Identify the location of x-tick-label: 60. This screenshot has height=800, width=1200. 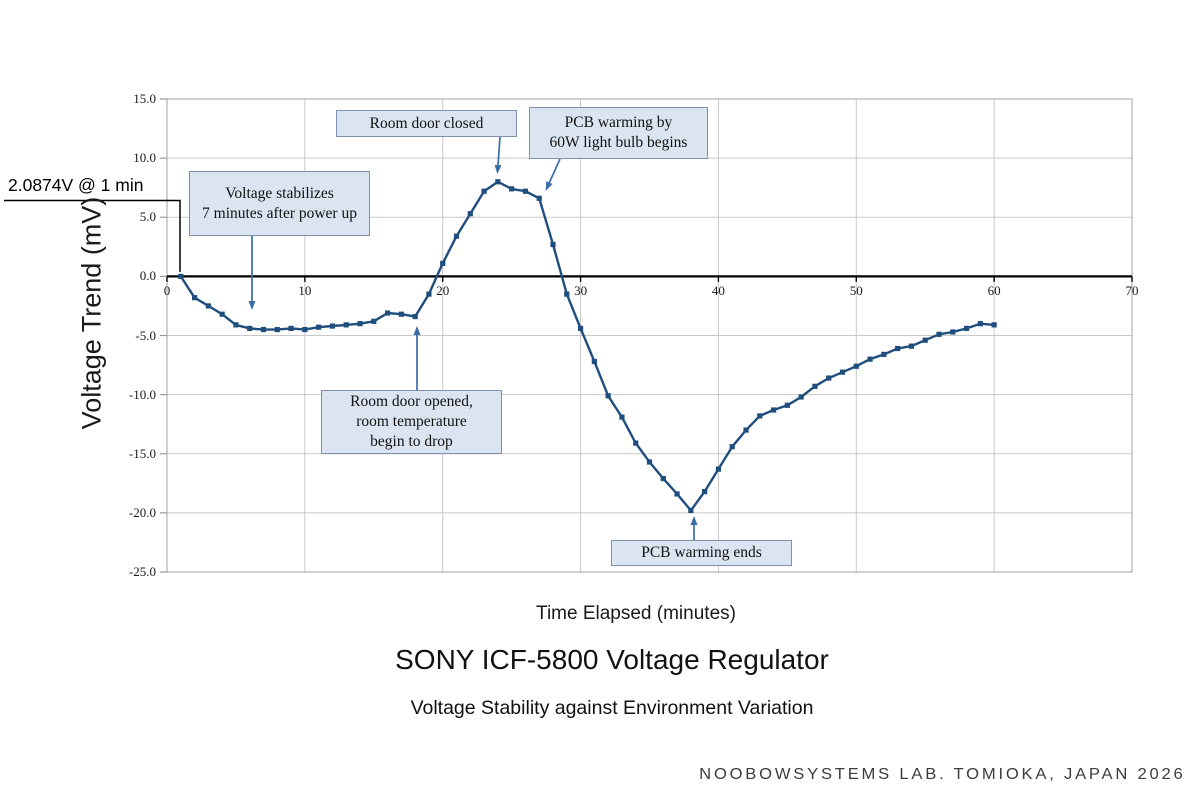
(994, 291).